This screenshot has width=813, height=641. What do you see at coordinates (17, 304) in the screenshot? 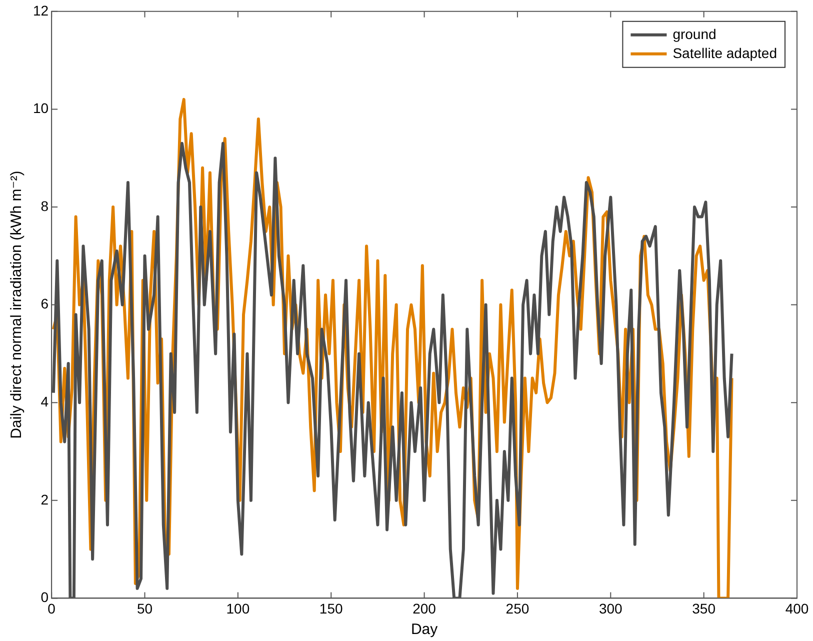
I see `y-axis-title: Daily direct normal irradiation (kWh m⁻²)` at bounding box center [17, 304].